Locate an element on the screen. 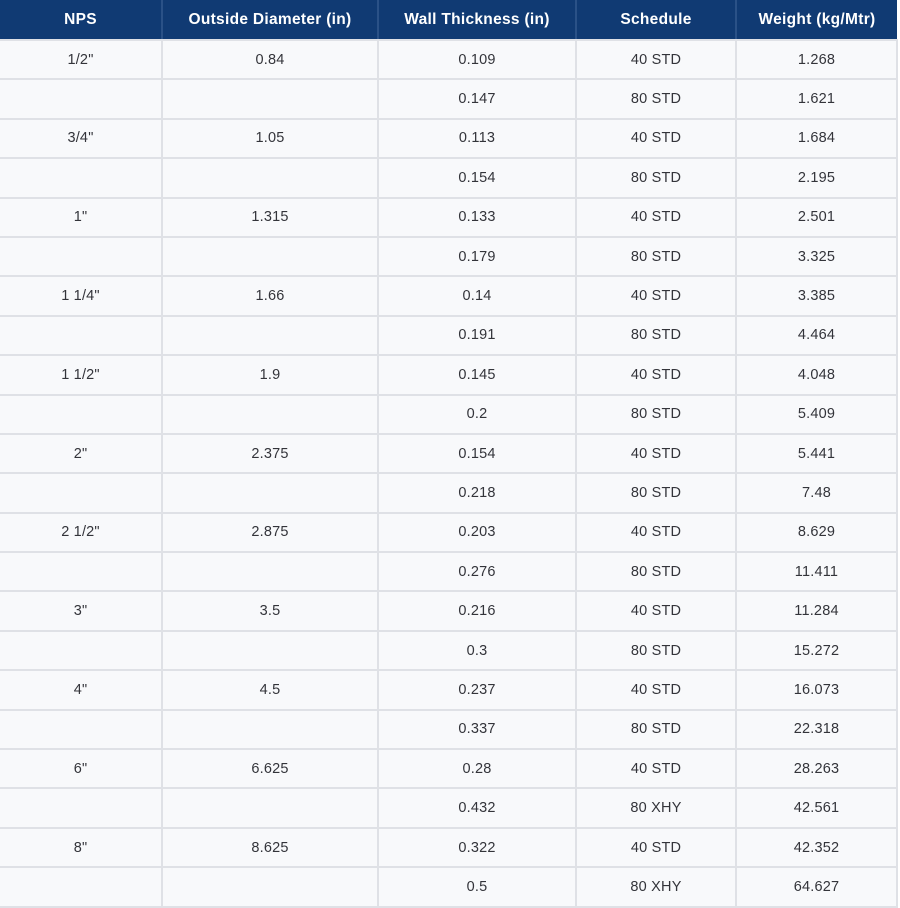 Image resolution: width=900 pixels, height=908 pixels. cell-wall-thickness: 0.203 is located at coordinates (477, 532).